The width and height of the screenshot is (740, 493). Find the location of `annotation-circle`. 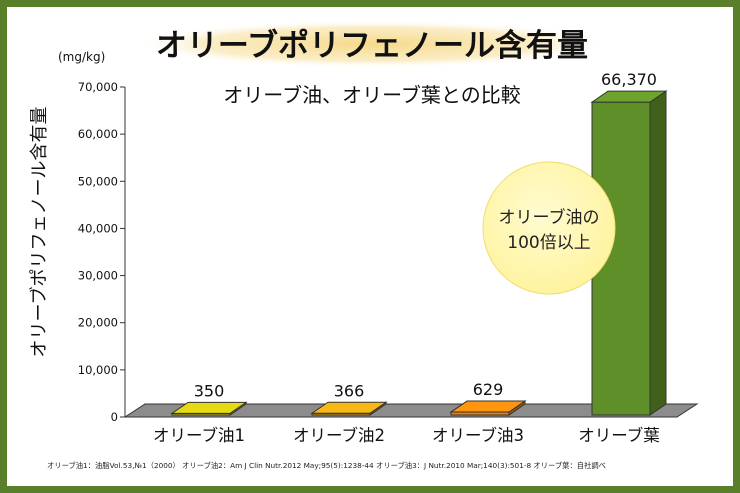

annotation-circle is located at coordinates (549, 228).